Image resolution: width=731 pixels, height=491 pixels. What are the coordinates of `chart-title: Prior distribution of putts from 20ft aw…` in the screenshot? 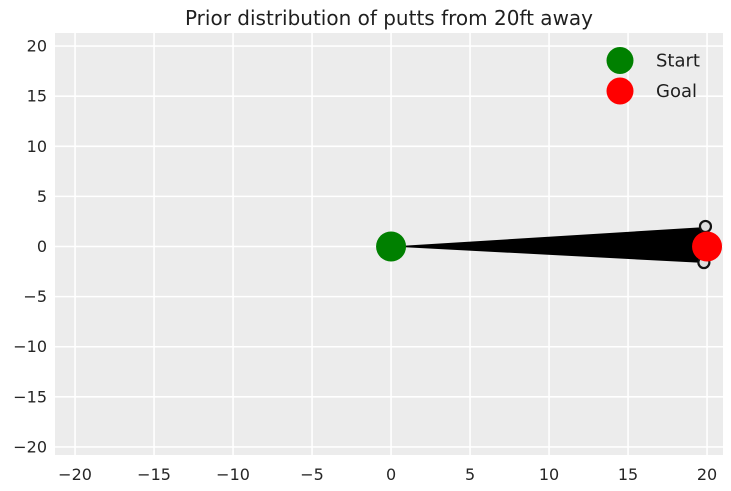 It's located at (389, 18).